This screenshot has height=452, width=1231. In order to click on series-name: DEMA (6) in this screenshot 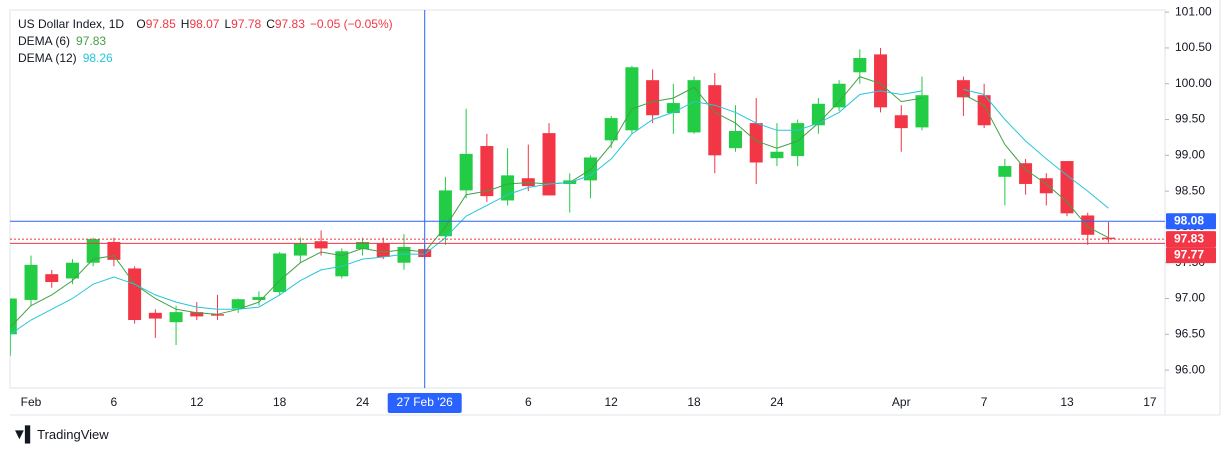, I will do `click(44, 41)`.